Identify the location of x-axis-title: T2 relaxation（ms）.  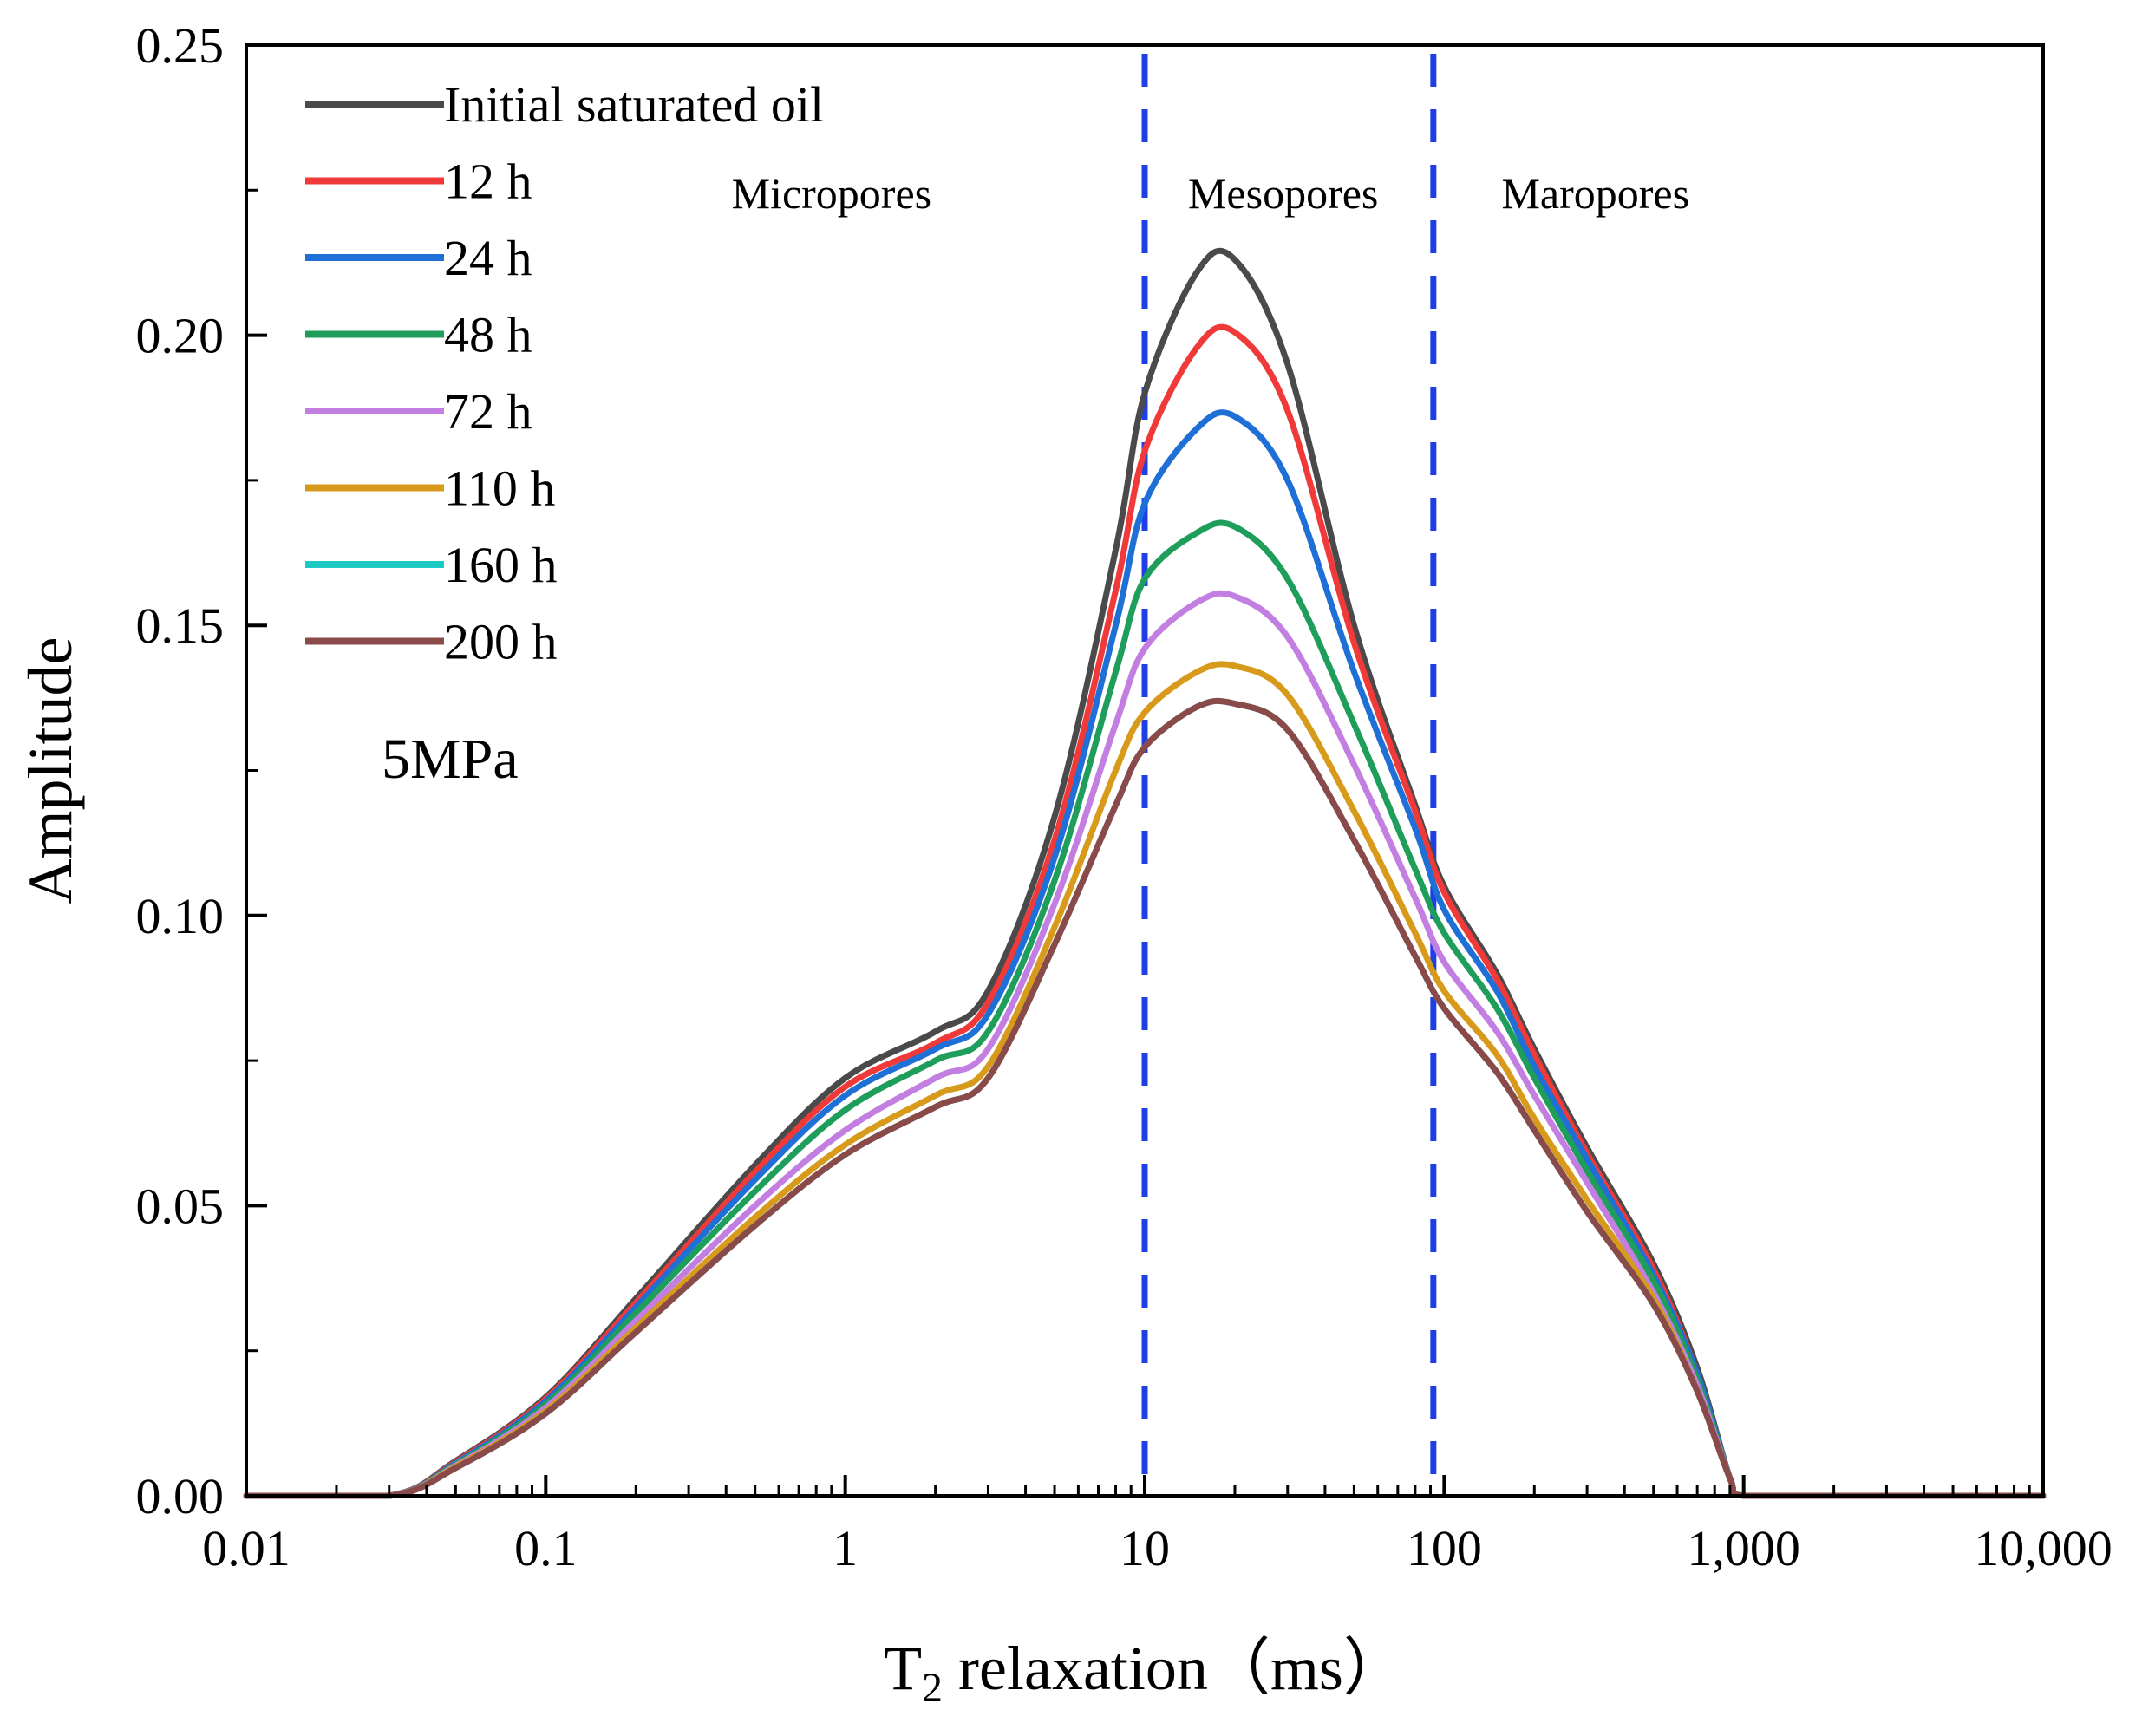
(1145, 1672).